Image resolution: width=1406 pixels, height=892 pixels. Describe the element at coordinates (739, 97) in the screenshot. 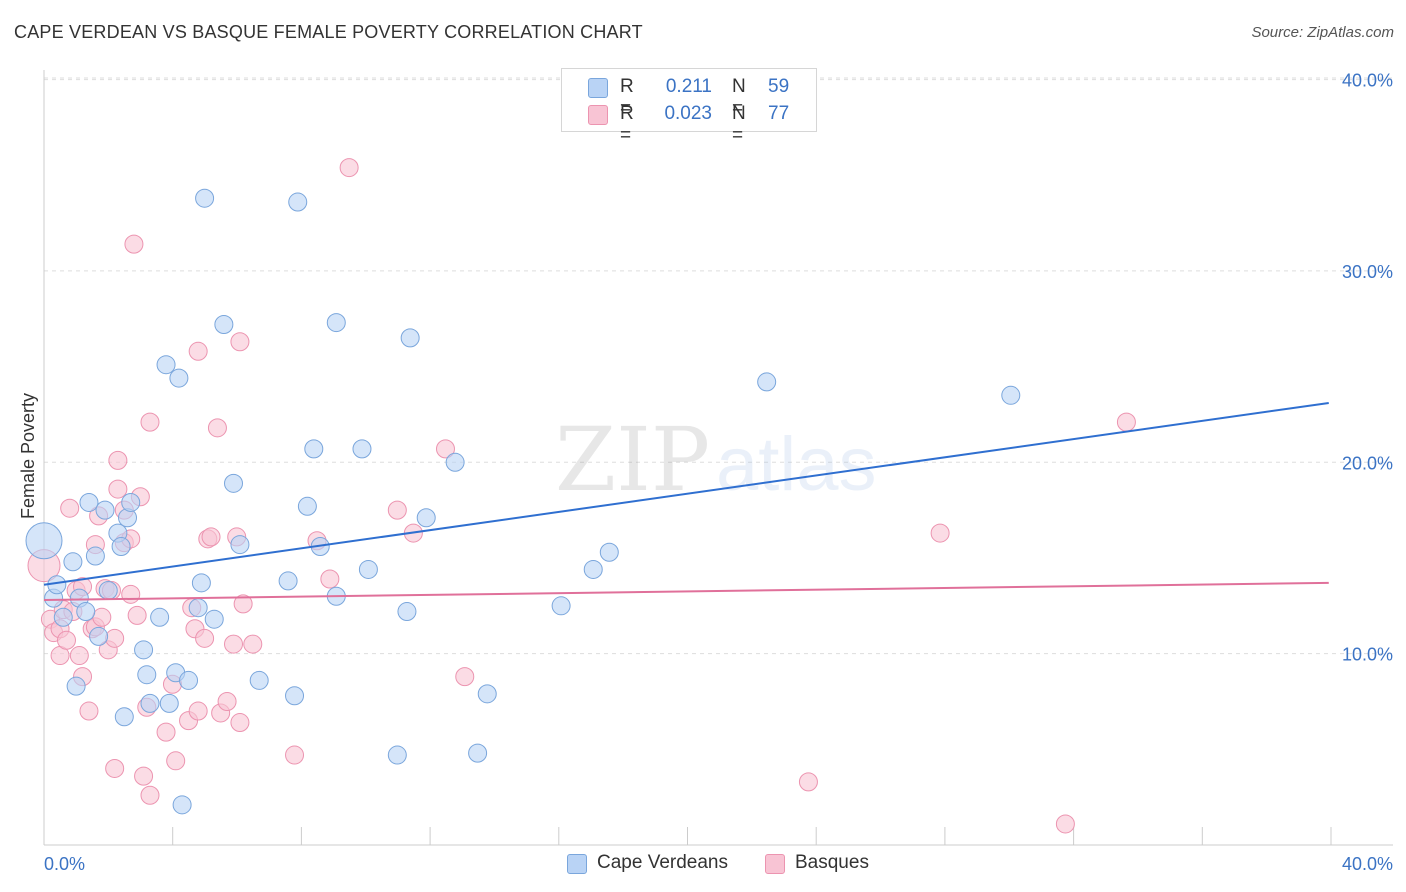

I see `legend-n-label: N =` at that location.